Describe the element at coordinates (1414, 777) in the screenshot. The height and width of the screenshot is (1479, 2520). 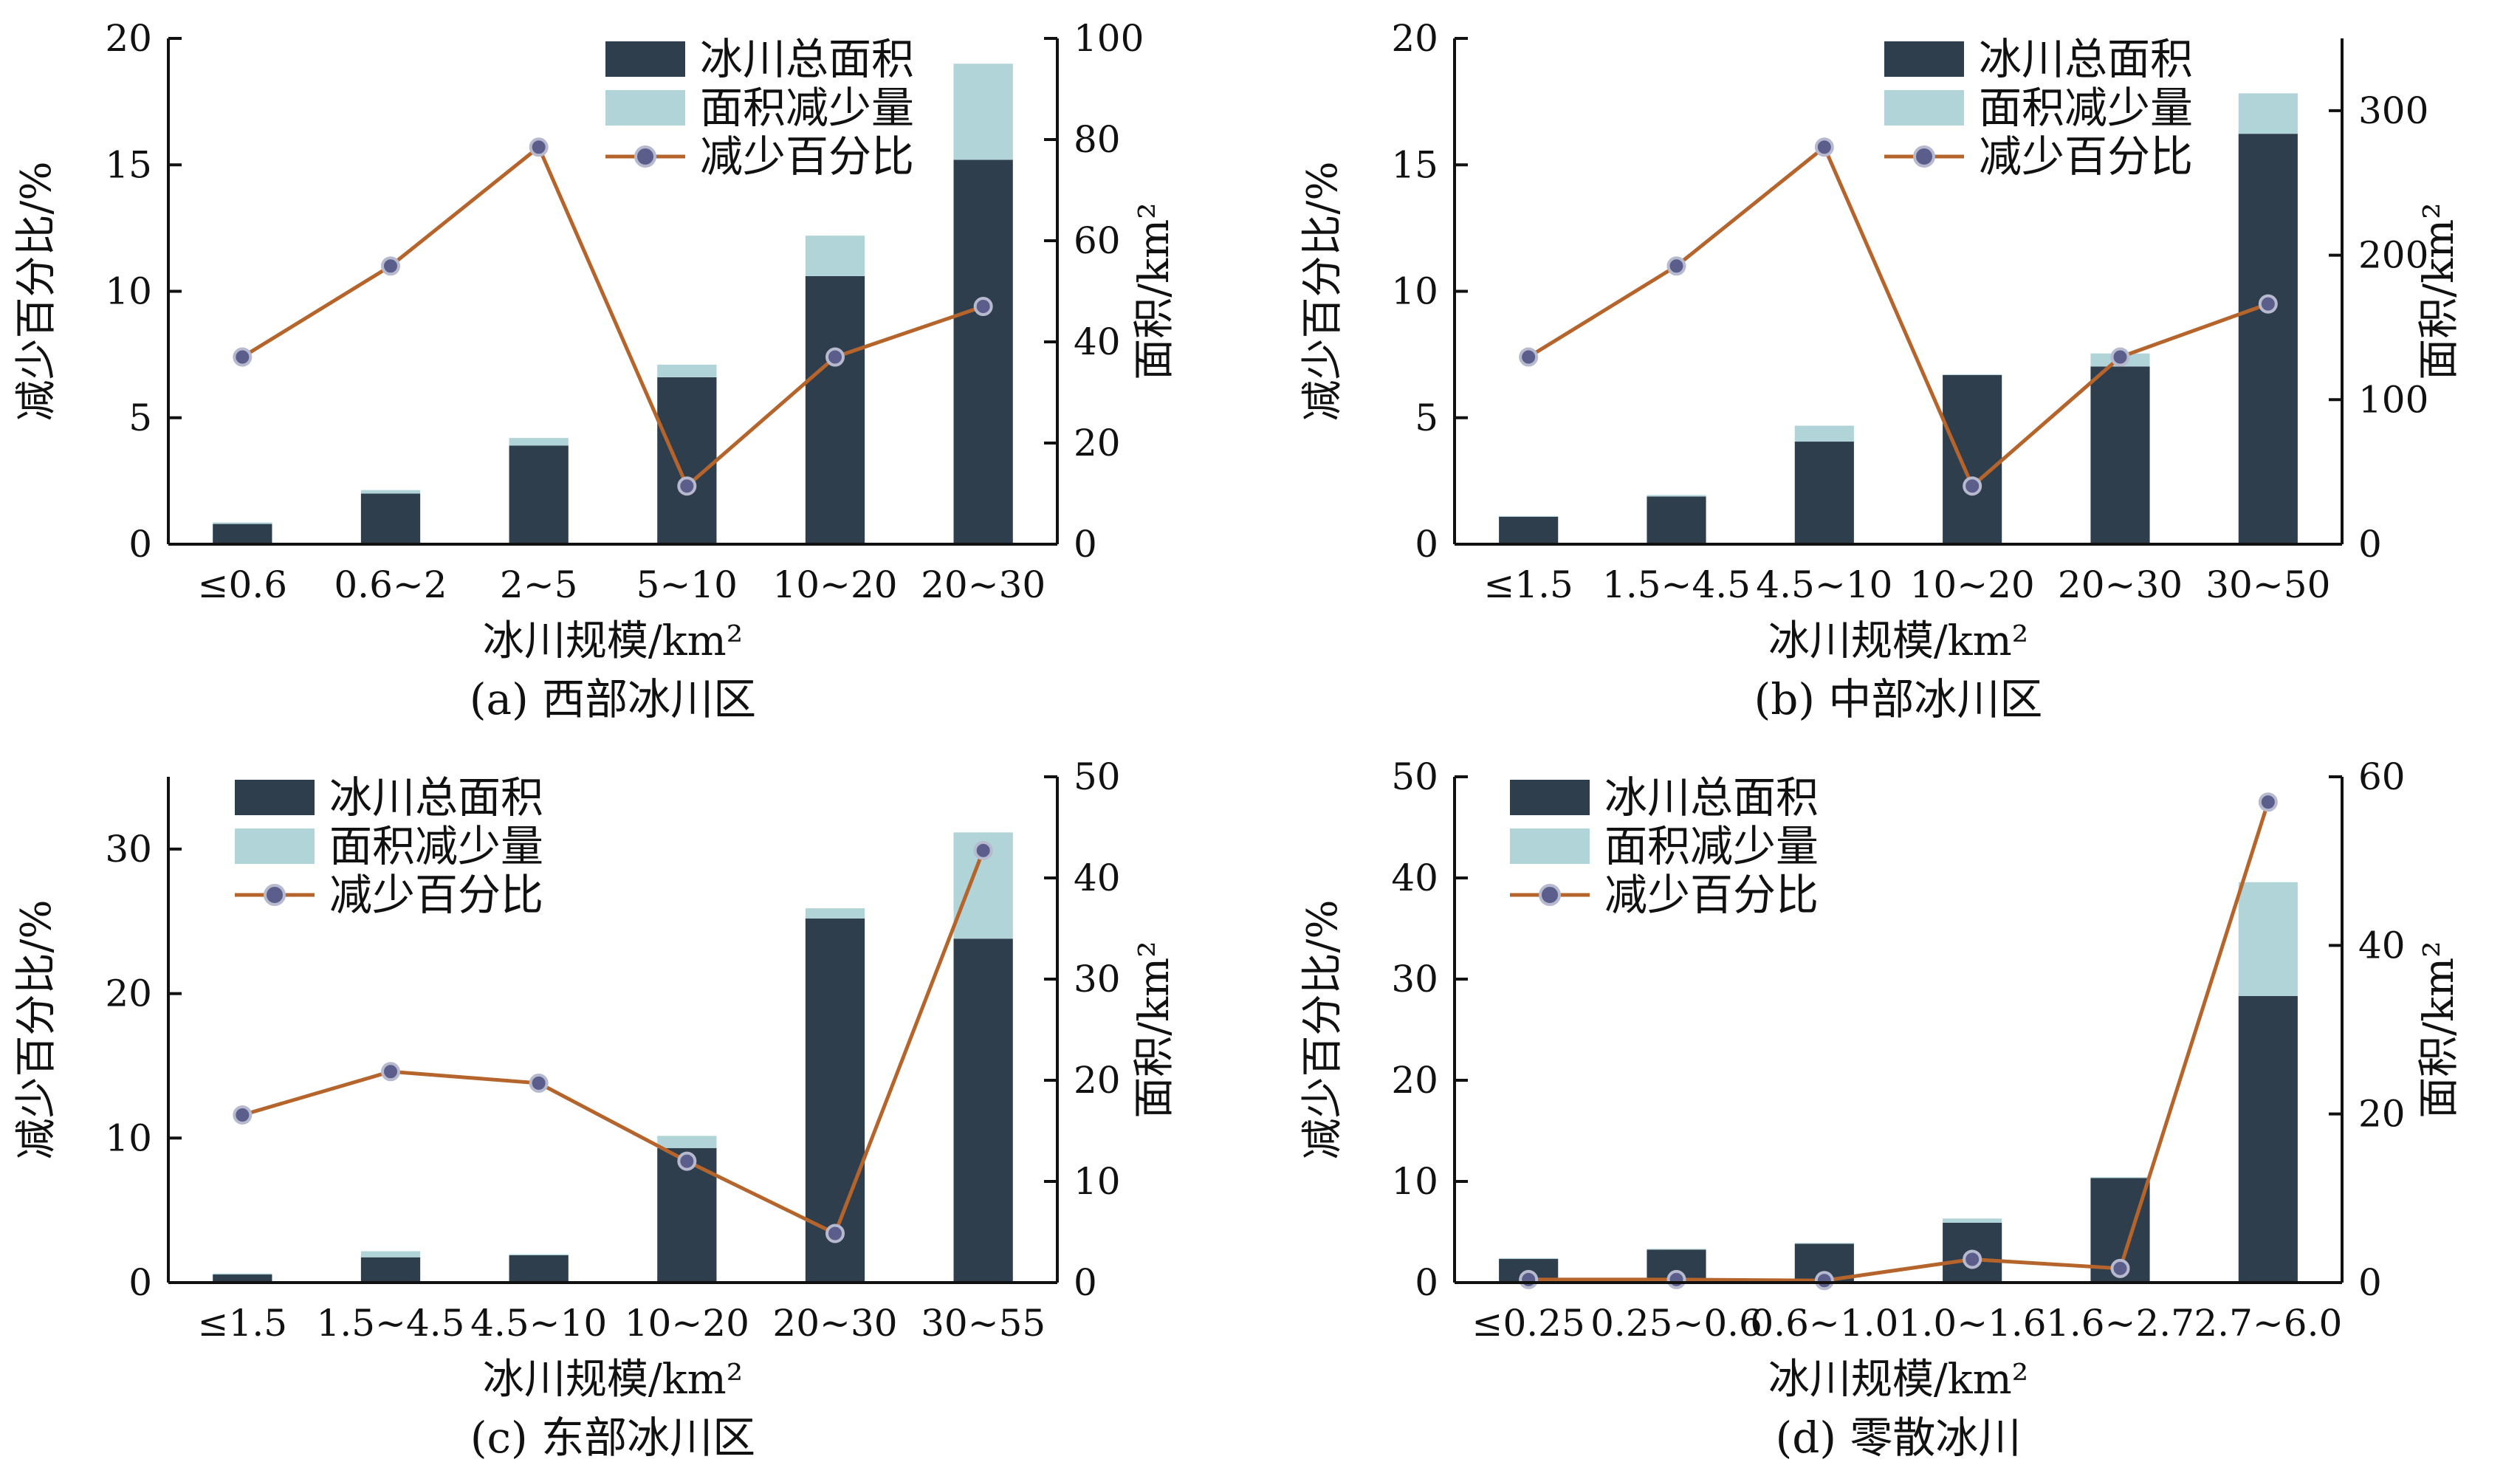
I see `left-tick-label: 50` at that location.